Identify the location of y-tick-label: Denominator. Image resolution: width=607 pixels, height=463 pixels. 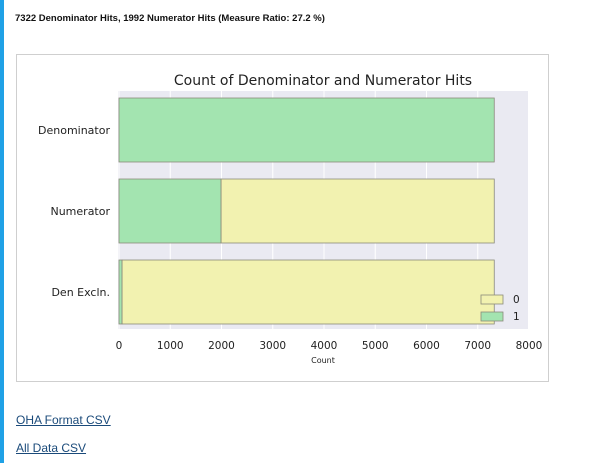
(74, 130).